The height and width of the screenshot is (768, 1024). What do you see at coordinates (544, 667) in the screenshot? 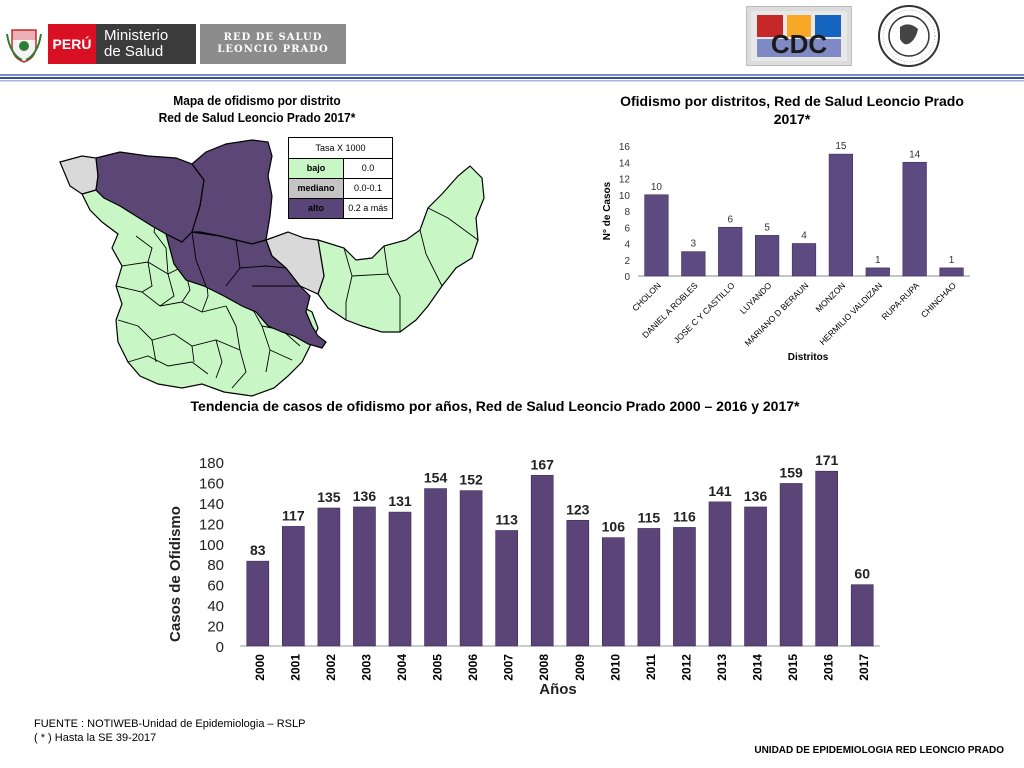
I see `x-tick-label: 2008` at bounding box center [544, 667].